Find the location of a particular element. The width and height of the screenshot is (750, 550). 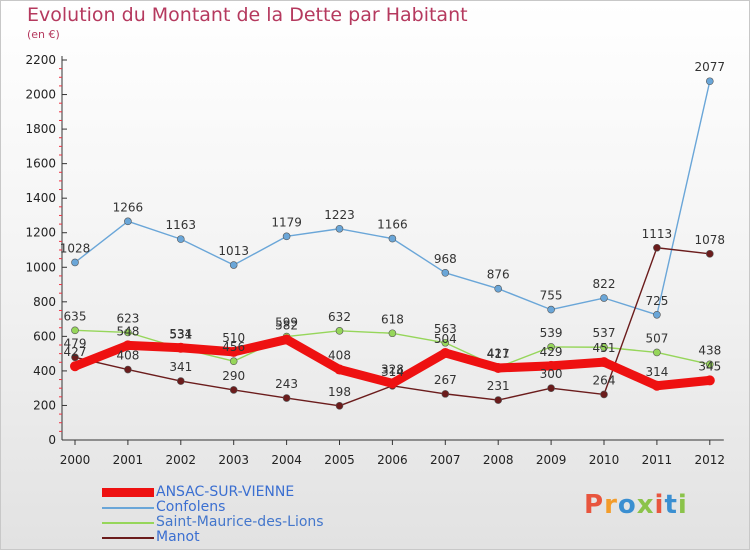

data-label: 429 is located at coordinates (551, 352).